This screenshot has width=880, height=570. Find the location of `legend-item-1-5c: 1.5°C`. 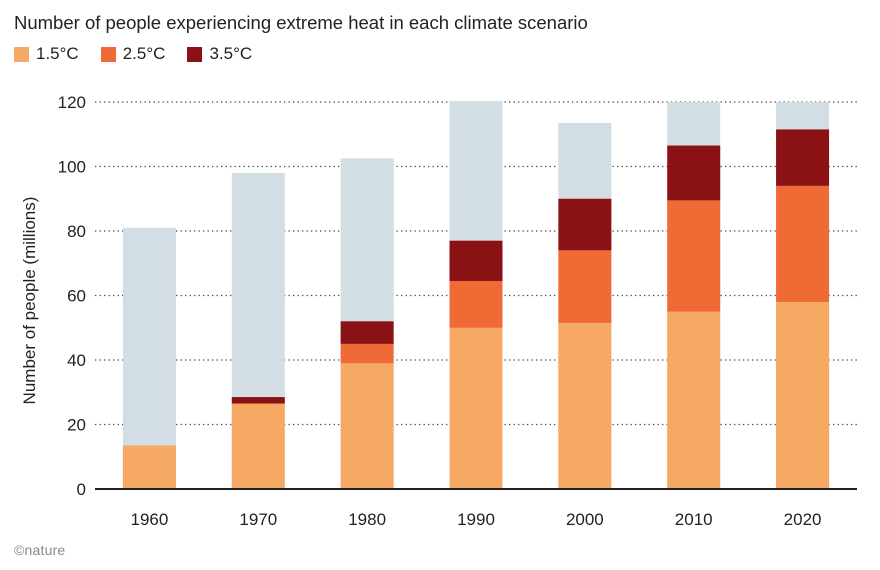

legend-item-1-5c: 1.5°C is located at coordinates (46, 54).